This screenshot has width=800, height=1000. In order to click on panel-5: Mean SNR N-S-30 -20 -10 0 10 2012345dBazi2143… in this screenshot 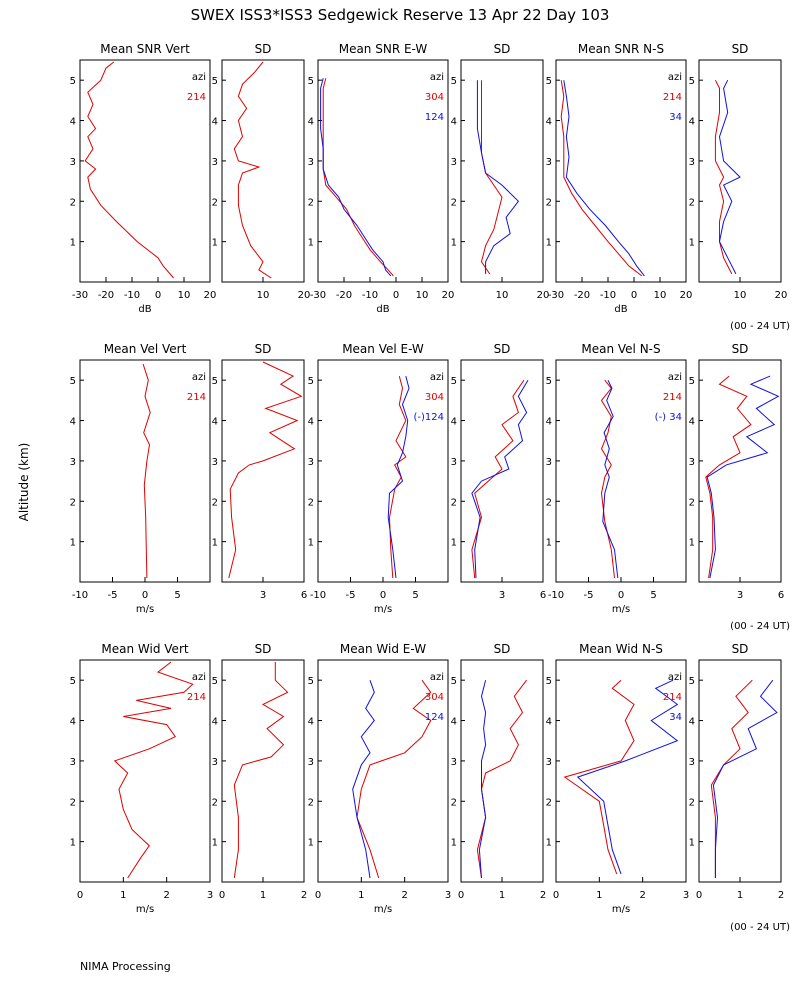, I will do `click(619, 178)`.